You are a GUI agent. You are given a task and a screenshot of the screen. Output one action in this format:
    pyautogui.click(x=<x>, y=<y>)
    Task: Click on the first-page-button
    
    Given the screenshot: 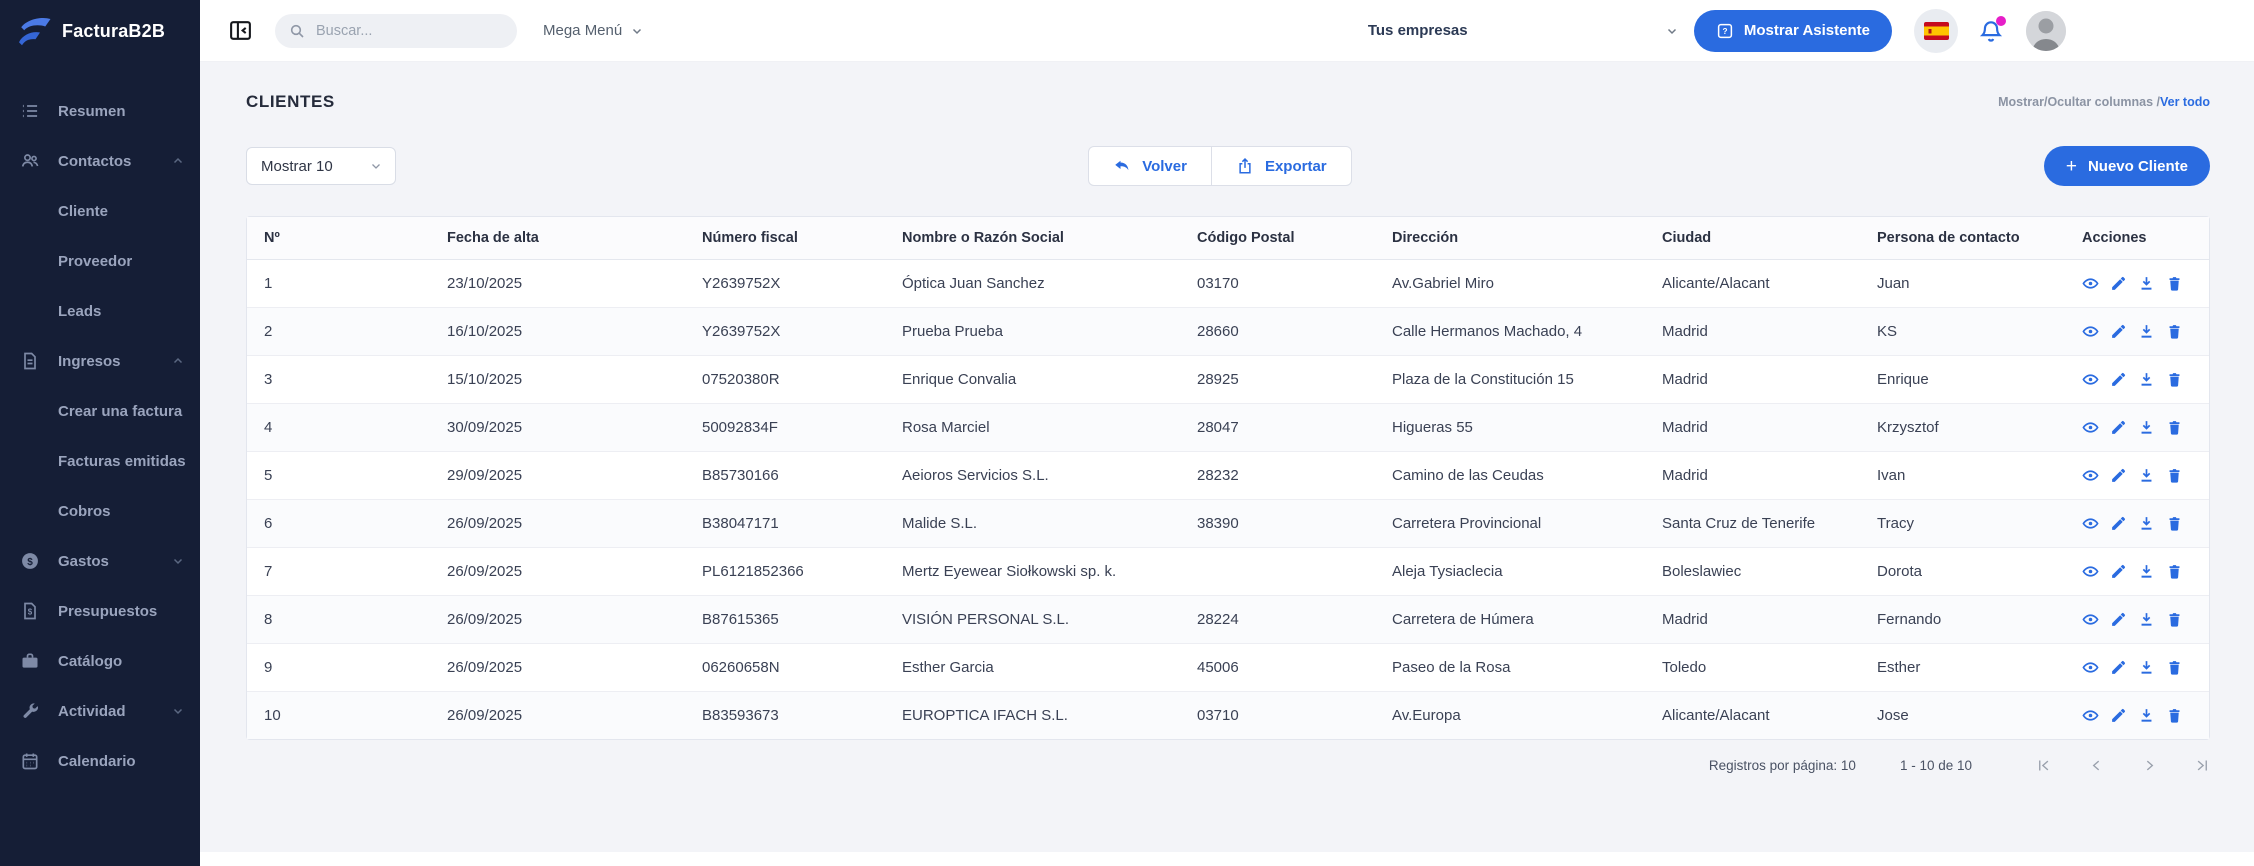 What is the action you would take?
    pyautogui.click(x=2043, y=765)
    